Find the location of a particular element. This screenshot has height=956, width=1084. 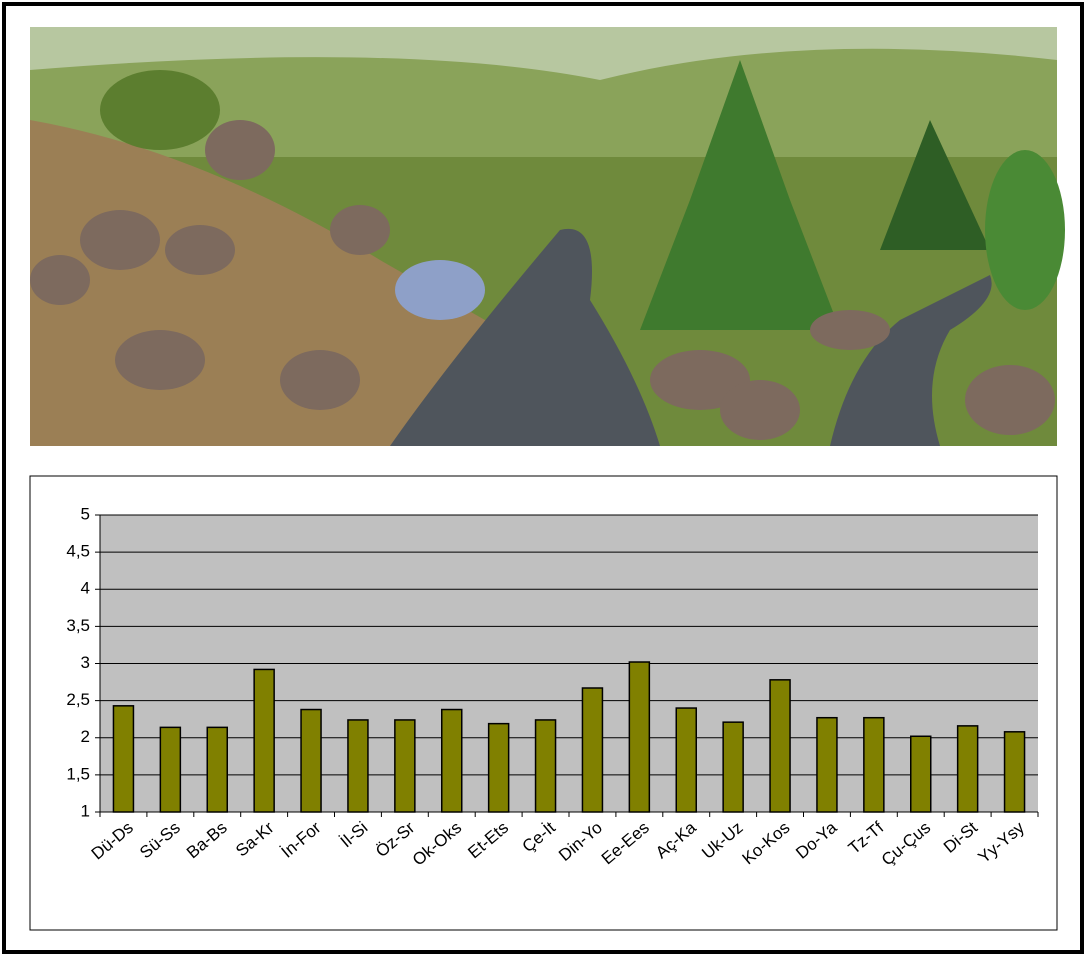

y-tick-label: 1 is located at coordinates (85, 810).